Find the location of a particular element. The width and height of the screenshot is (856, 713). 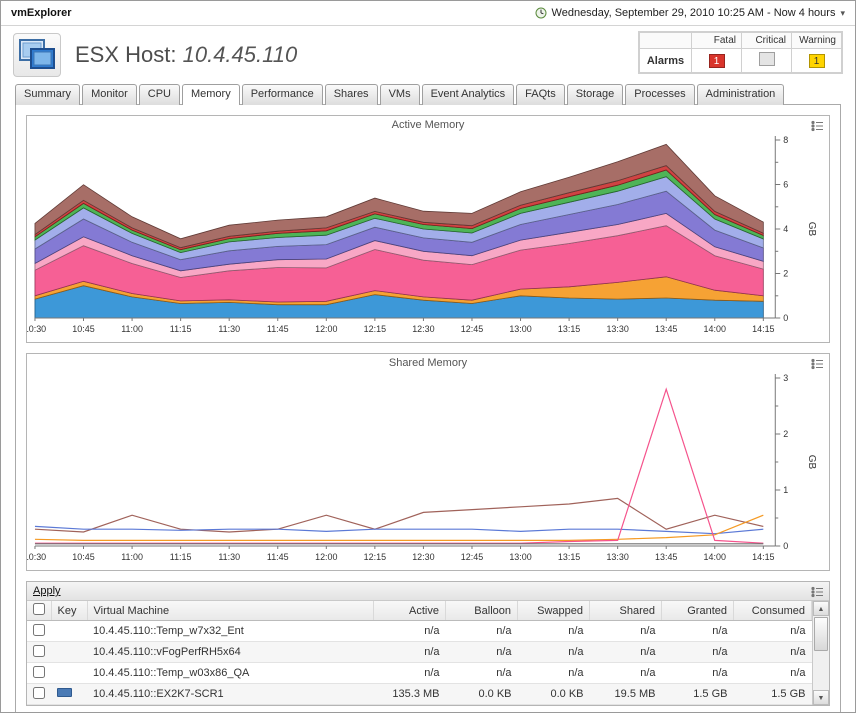

scroll-up-button: ▲ is located at coordinates (821, 608).